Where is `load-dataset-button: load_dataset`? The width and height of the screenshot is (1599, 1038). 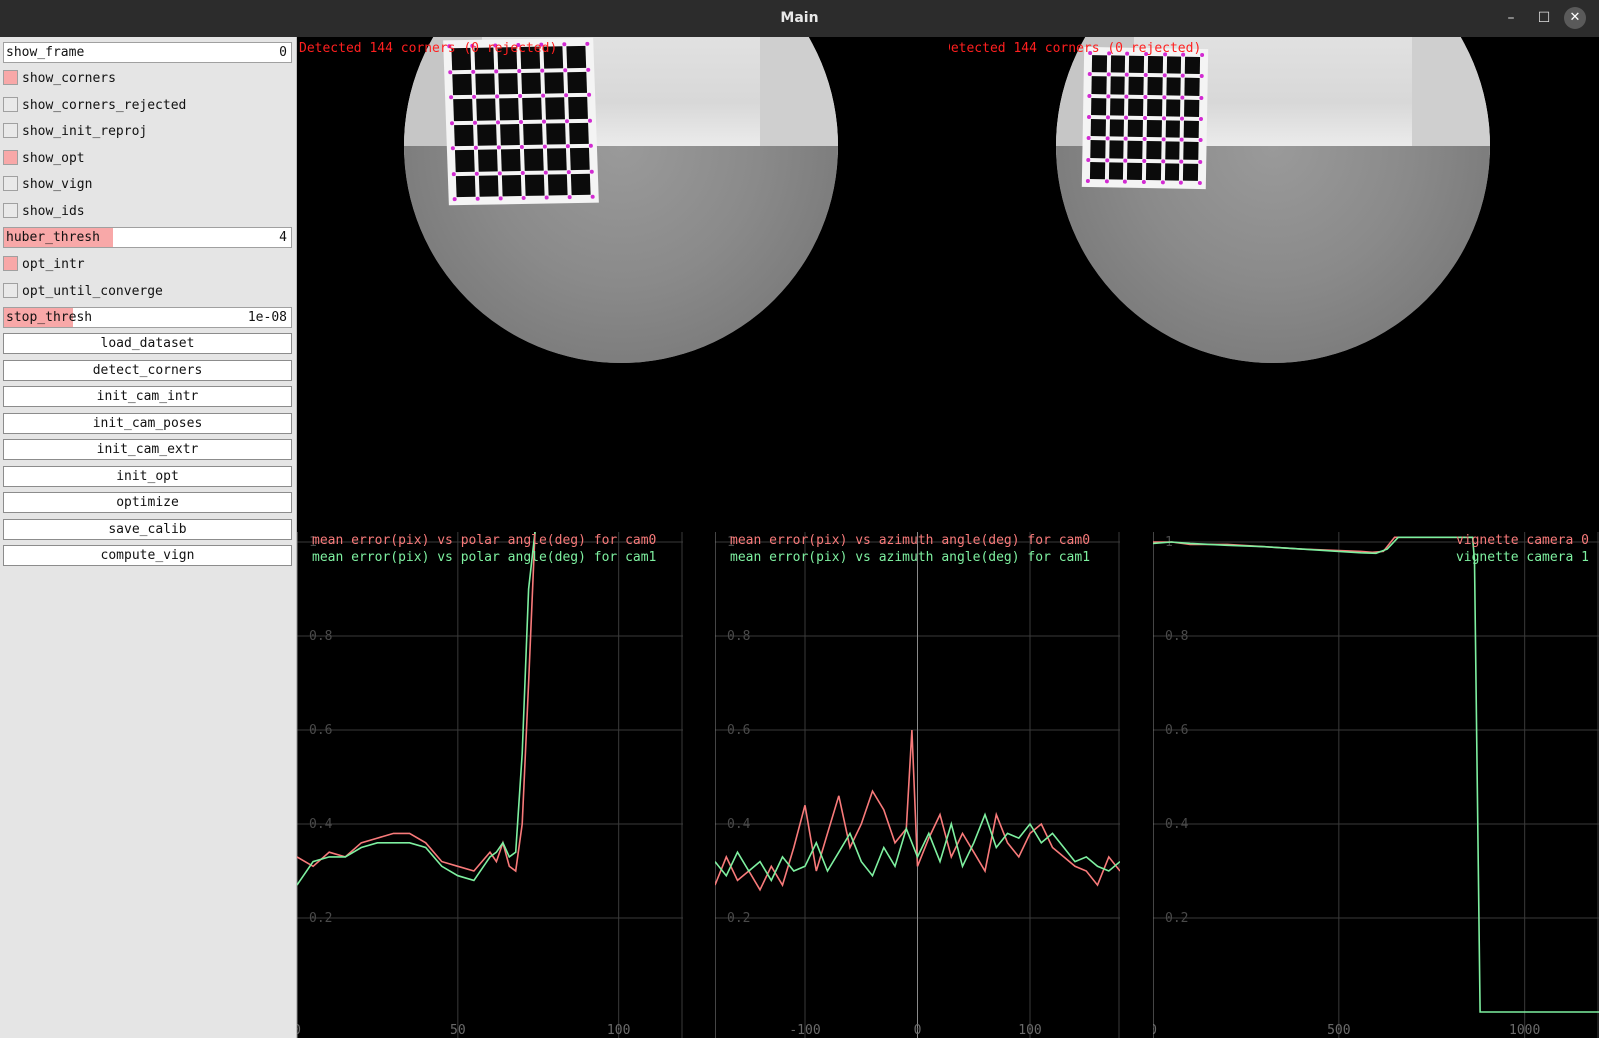
load-dataset-button: load_dataset is located at coordinates (147, 343).